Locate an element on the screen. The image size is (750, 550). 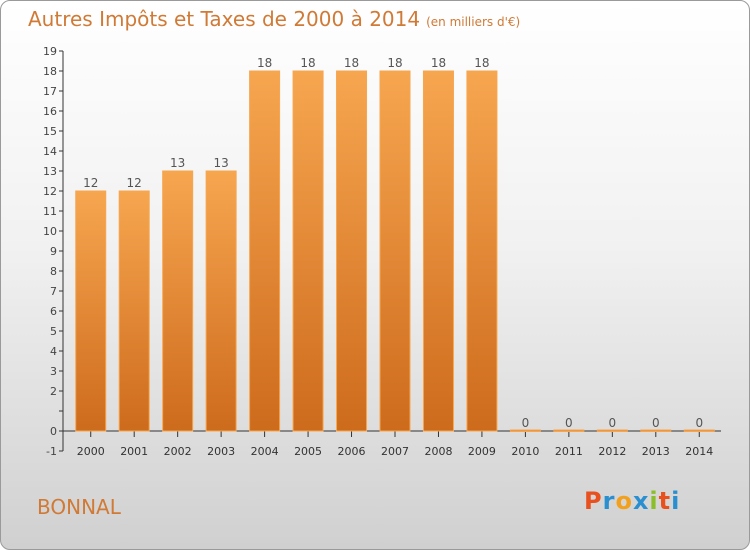
y-tick-label: 5 is located at coordinates (53, 331).